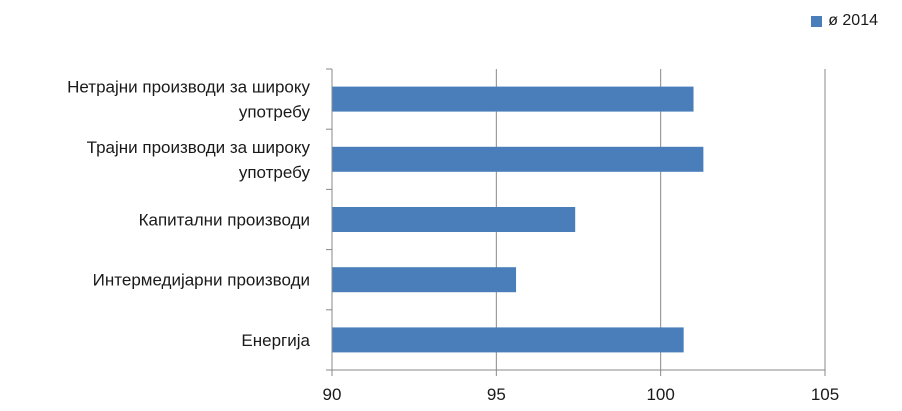  I want to click on category-label: Капитални производи, so click(224, 220).